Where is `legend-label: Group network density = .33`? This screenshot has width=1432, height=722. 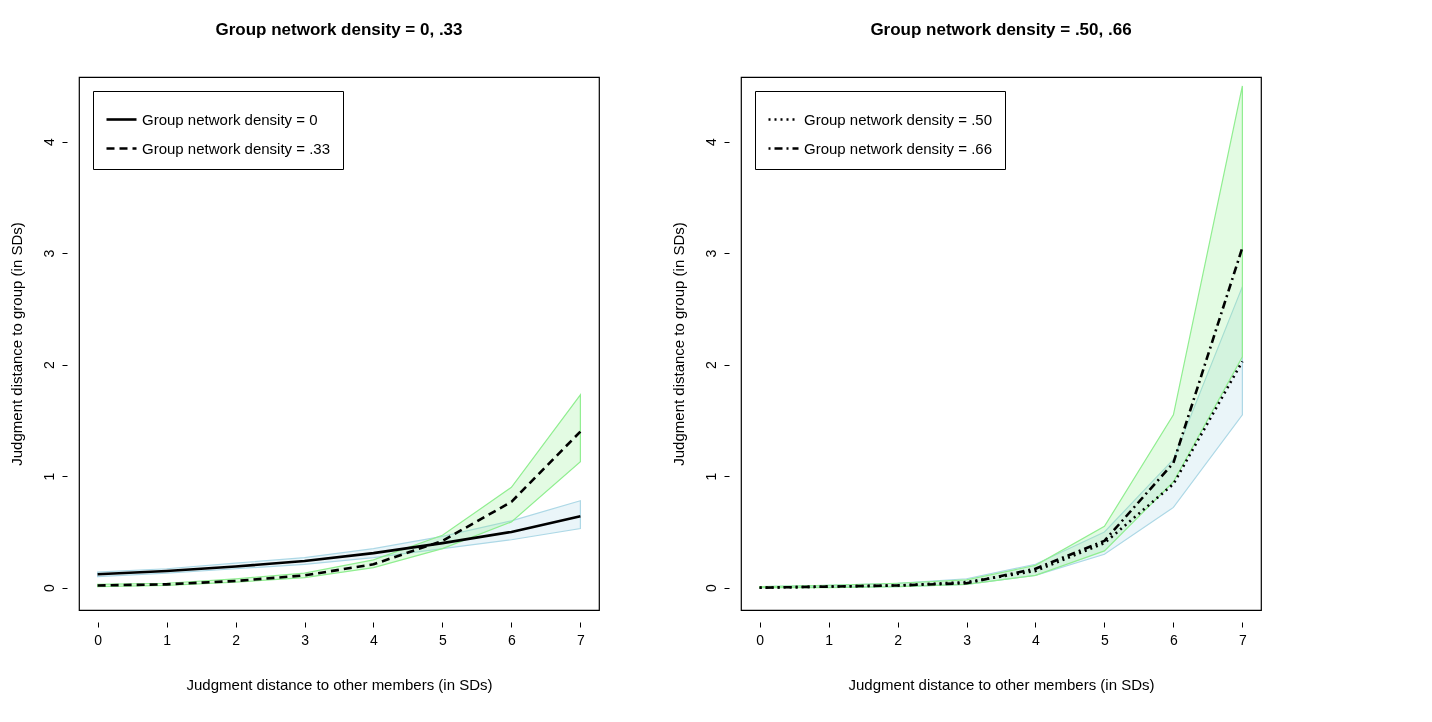 legend-label: Group network density = .33 is located at coordinates (236, 148).